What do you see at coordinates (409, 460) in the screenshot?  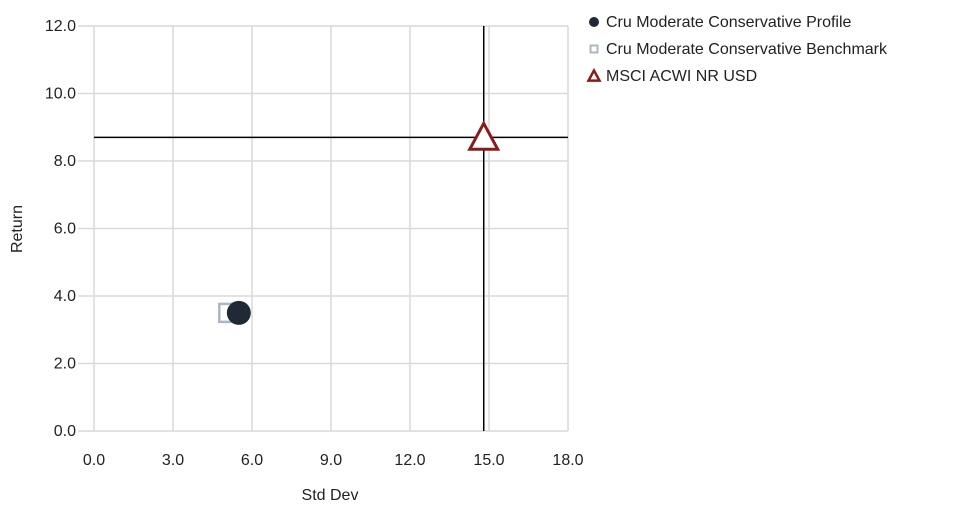 I see `x-tick-label: 12.0` at bounding box center [409, 460].